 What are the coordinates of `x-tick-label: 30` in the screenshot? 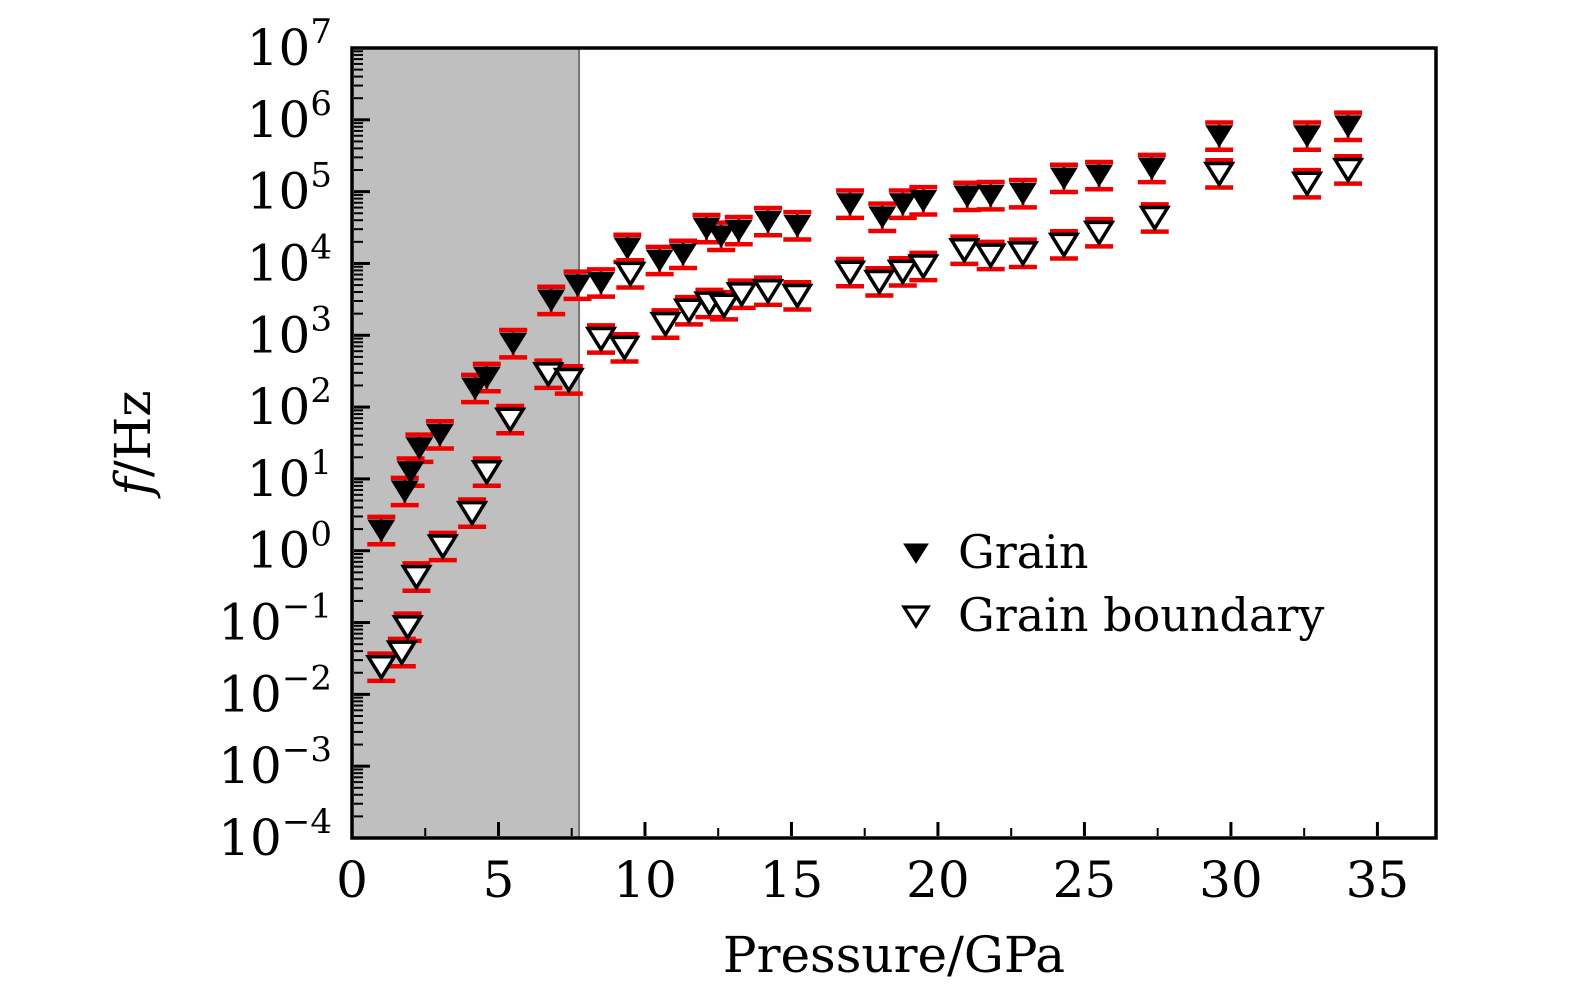 It's located at (1231, 880).